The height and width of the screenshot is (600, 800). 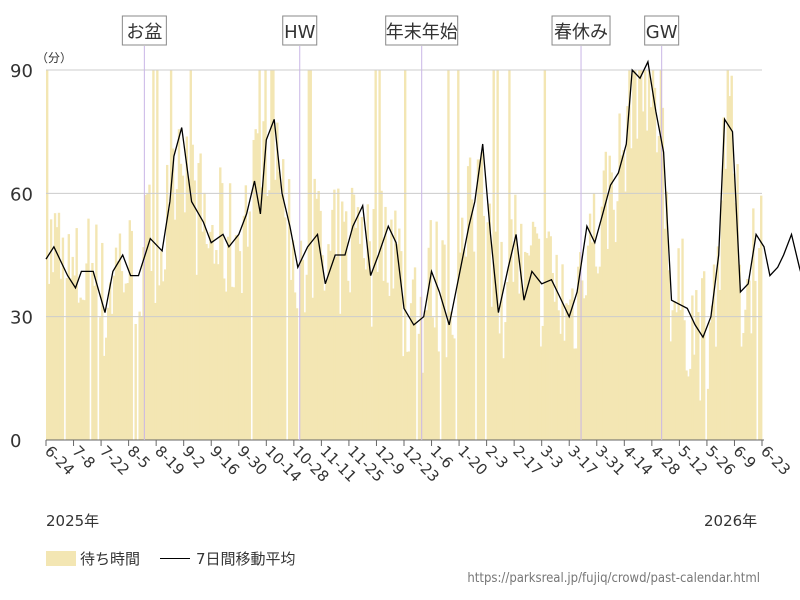 What do you see at coordinates (224, 460) in the screenshot?
I see `x-tick-label: 9-16` at bounding box center [224, 460].